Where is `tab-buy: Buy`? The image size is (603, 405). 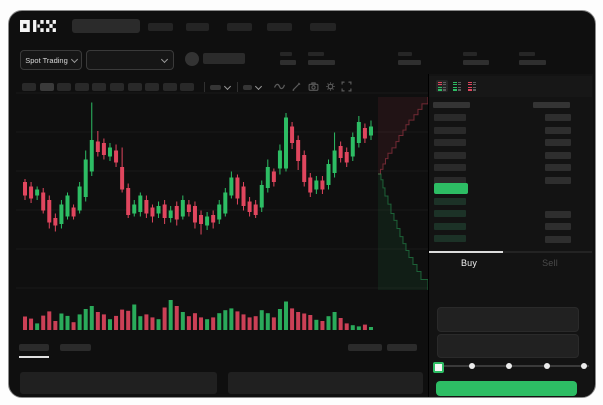 tab-buy: Buy is located at coordinates (469, 262).